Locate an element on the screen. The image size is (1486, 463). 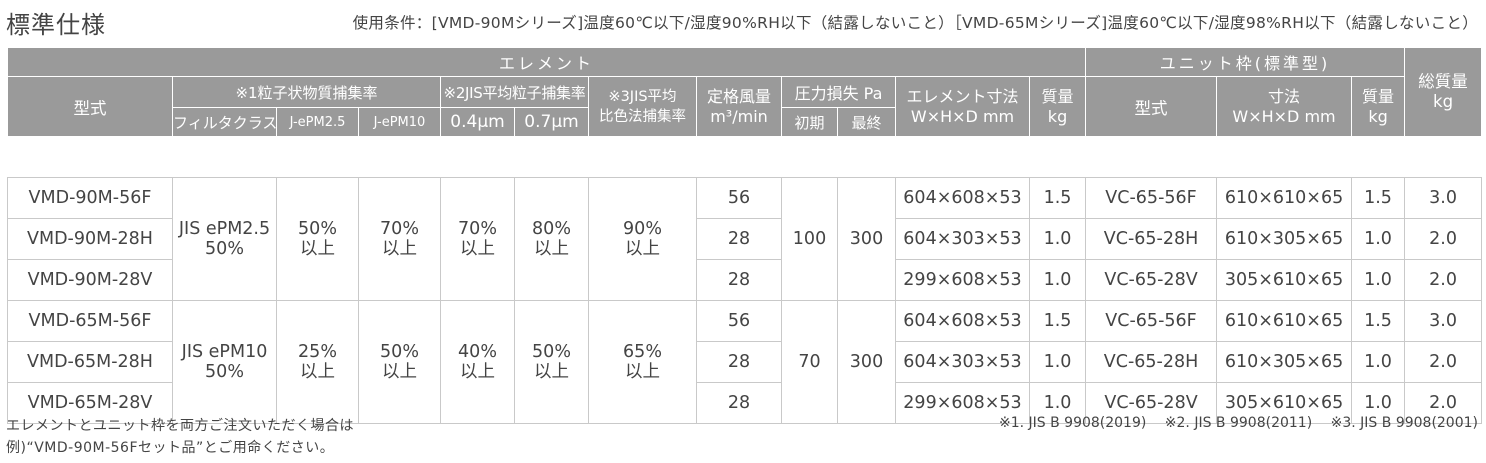
reference-1: ※1. JIS B 9908(2019) is located at coordinates (1072, 423).